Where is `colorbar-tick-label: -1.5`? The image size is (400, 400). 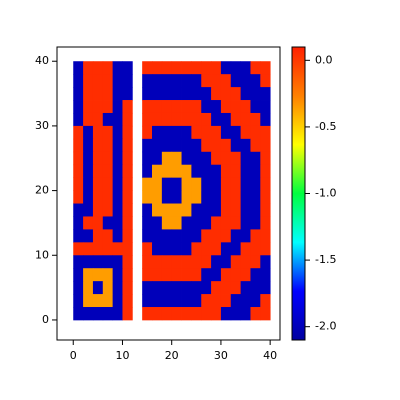 colorbar-tick-label: -1.5 is located at coordinates (325, 259).